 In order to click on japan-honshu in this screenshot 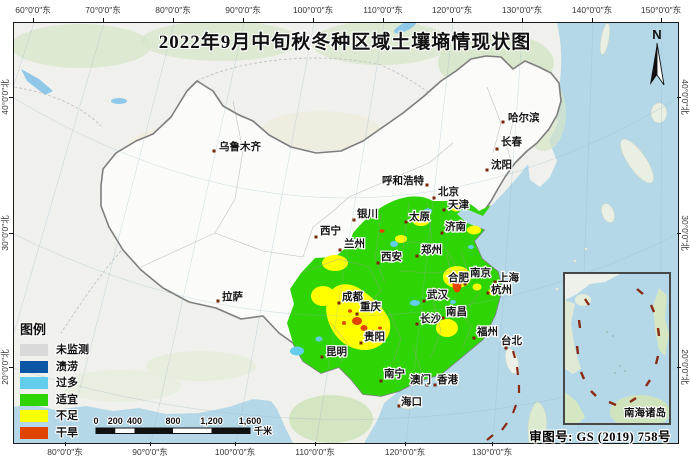, I will do `click(637, 161)`.